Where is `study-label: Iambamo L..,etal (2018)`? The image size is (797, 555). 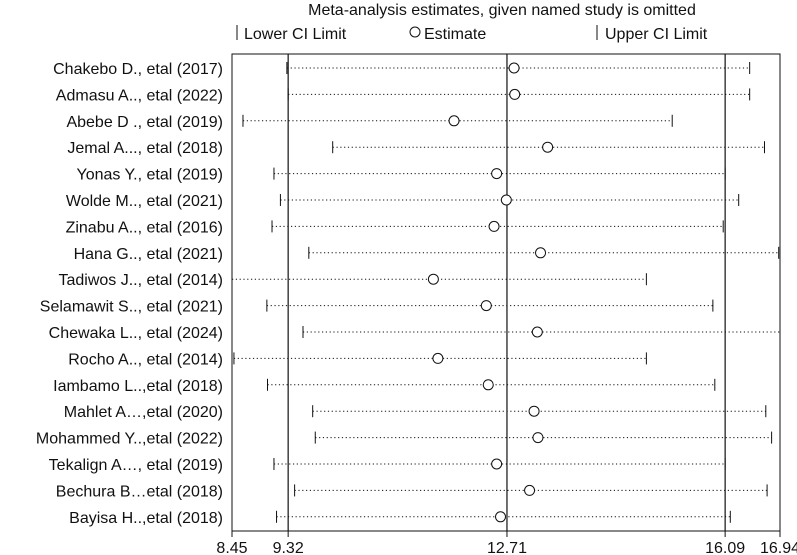
study-label: Iambamo L..,etal (2018) is located at coordinates (138, 386).